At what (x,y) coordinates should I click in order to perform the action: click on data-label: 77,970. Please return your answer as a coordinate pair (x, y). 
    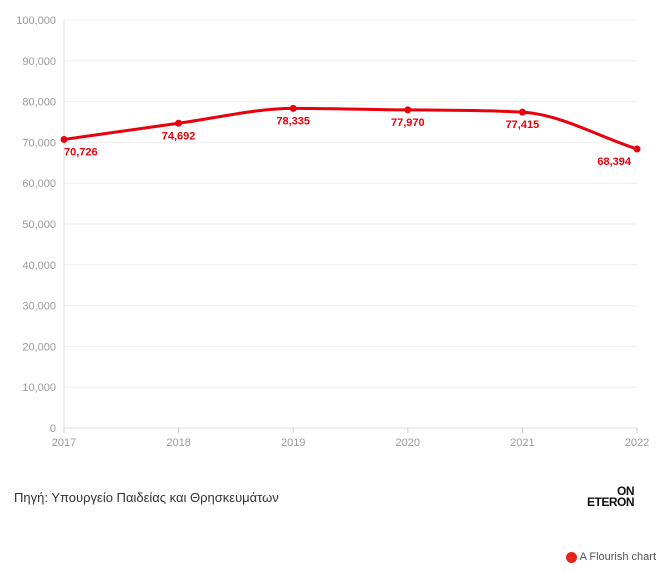
    Looking at the image, I should click on (408, 123).